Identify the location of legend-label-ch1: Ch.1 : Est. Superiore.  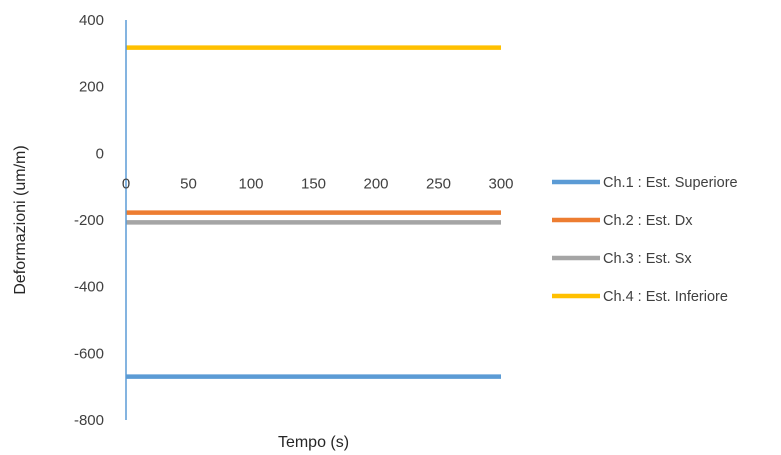
(670, 183).